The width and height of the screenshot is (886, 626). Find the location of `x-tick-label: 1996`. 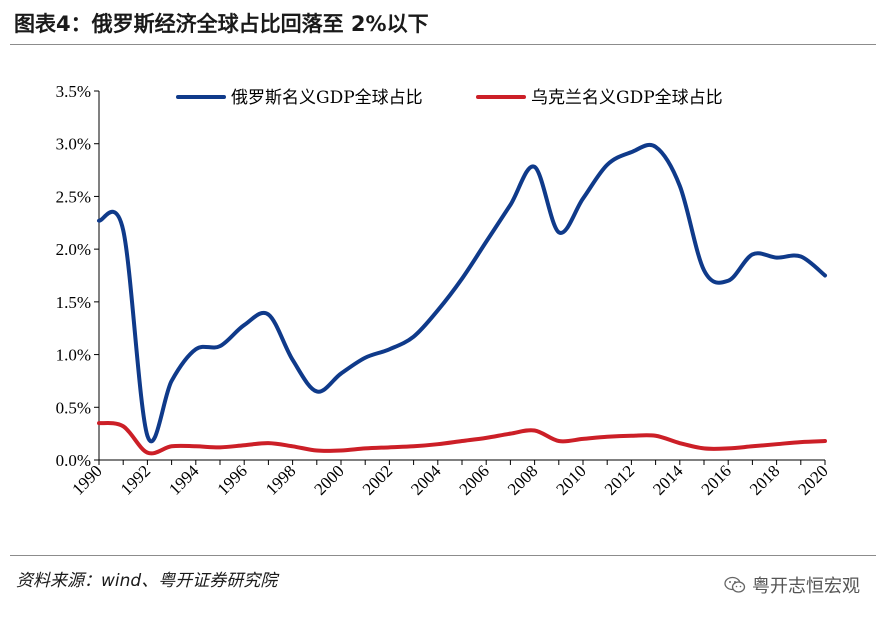

x-tick-label: 1996 is located at coordinates (232, 479).